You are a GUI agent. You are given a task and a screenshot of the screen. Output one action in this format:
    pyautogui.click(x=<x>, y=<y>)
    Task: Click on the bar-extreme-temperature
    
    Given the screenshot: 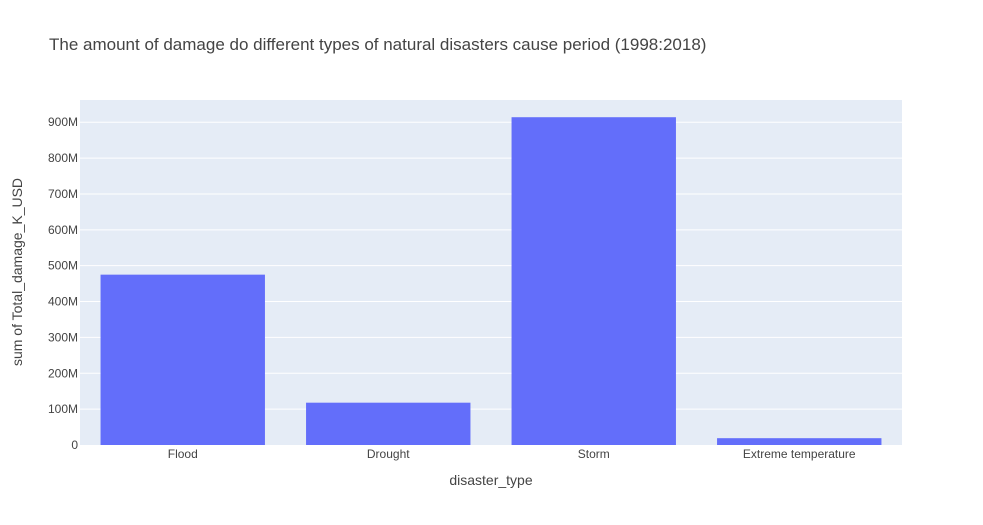 What is the action you would take?
    pyautogui.click(x=799, y=441)
    